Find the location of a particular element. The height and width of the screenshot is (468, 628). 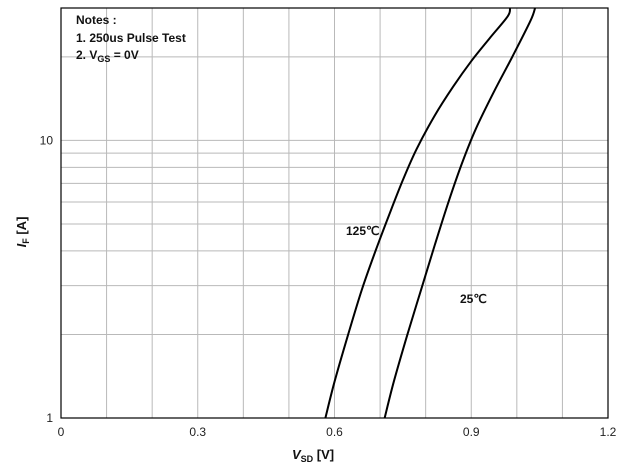

y-tick-label: 1 is located at coordinates (49, 418).